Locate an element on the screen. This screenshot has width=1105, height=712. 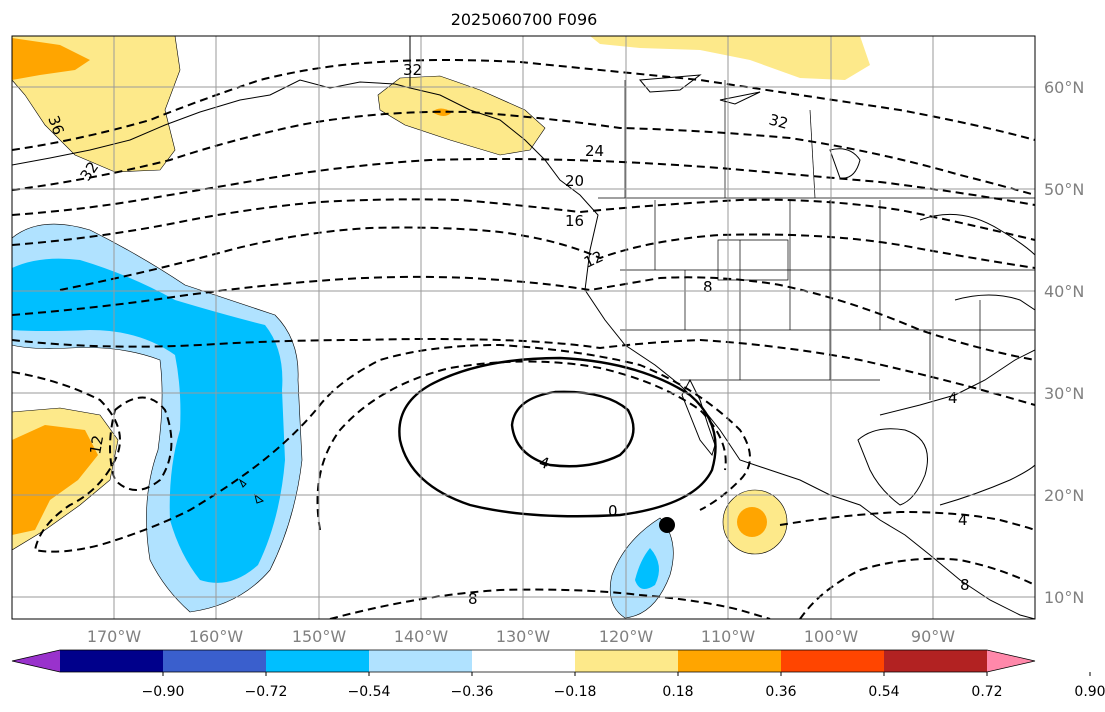
colorbar-swatches is located at coordinates (523, 661).